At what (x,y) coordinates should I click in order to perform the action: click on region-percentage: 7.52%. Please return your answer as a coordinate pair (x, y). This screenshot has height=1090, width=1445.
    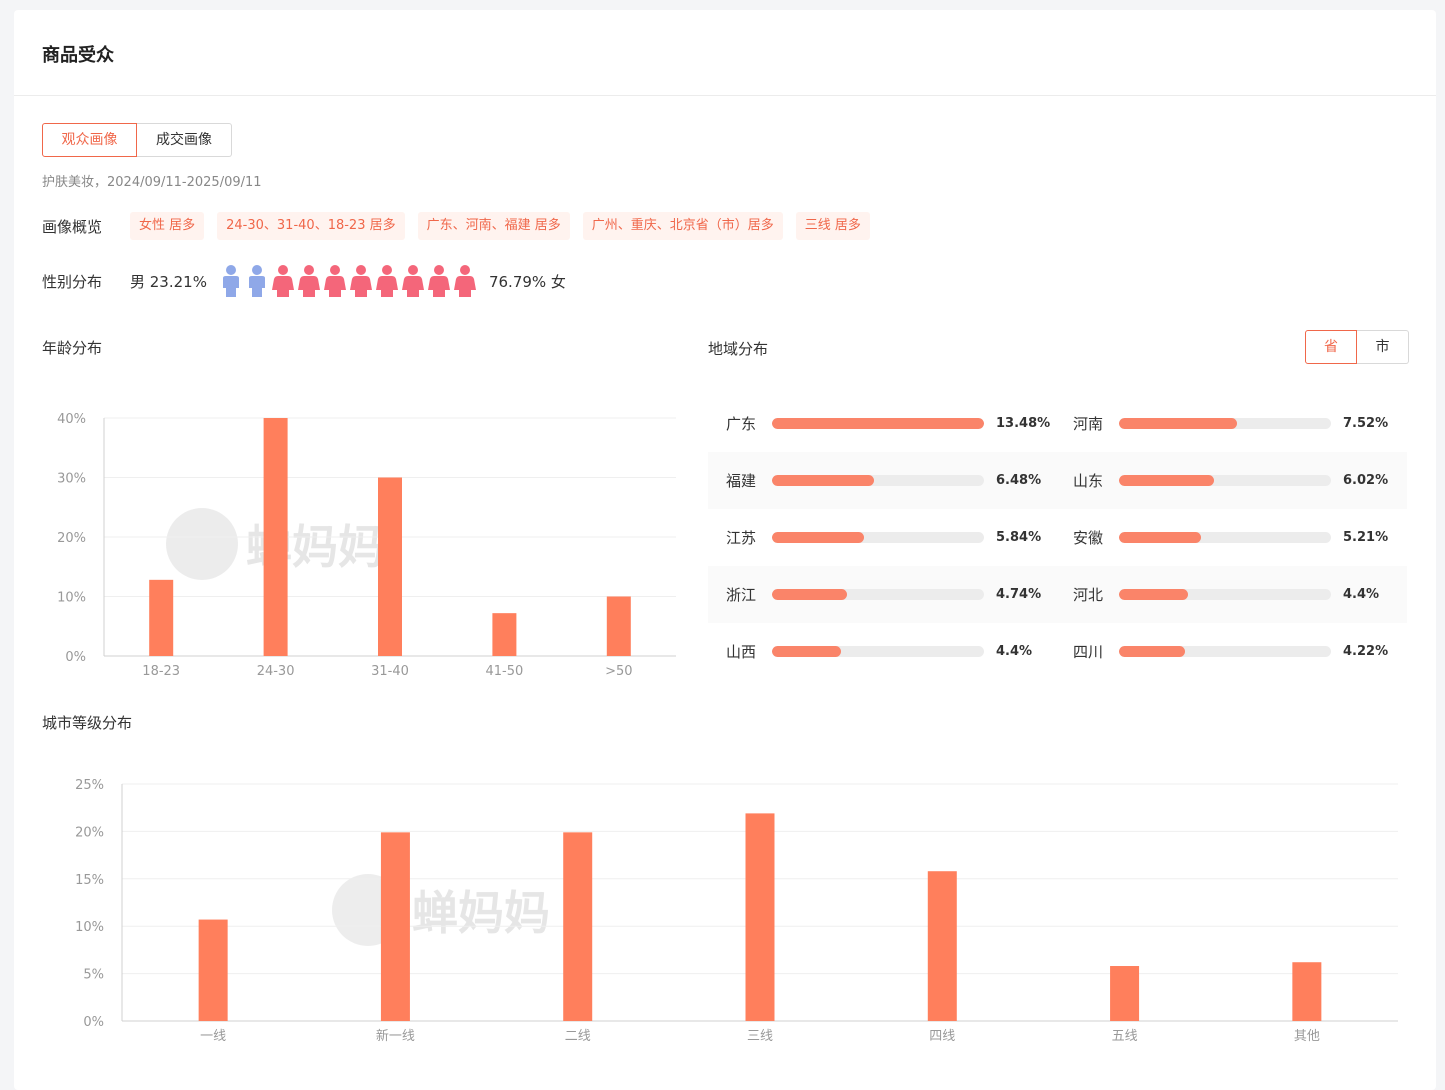
    Looking at the image, I should click on (1366, 423).